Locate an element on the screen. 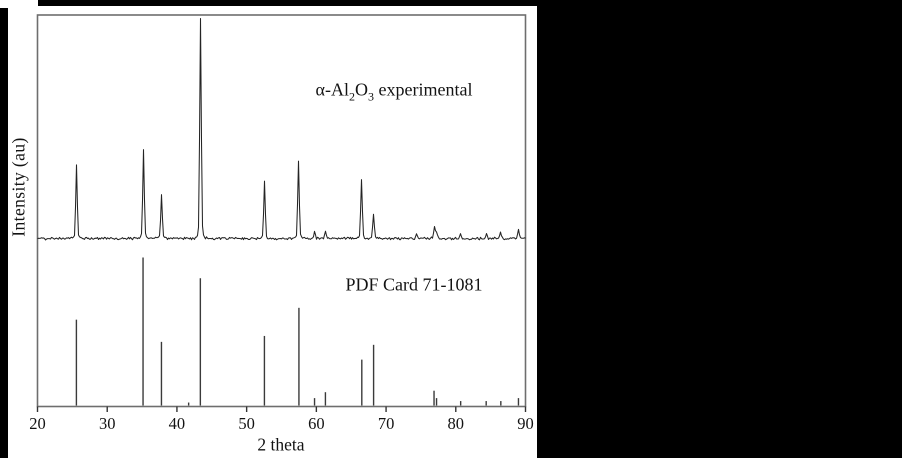 Image resolution: width=902 pixels, height=458 pixels. y-axis-label: Intensity (au) is located at coordinates (18, 187).